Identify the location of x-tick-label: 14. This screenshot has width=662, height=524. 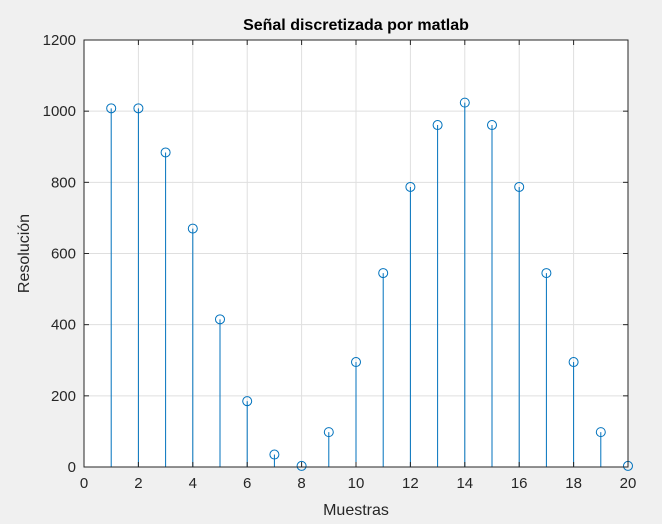
(464, 483).